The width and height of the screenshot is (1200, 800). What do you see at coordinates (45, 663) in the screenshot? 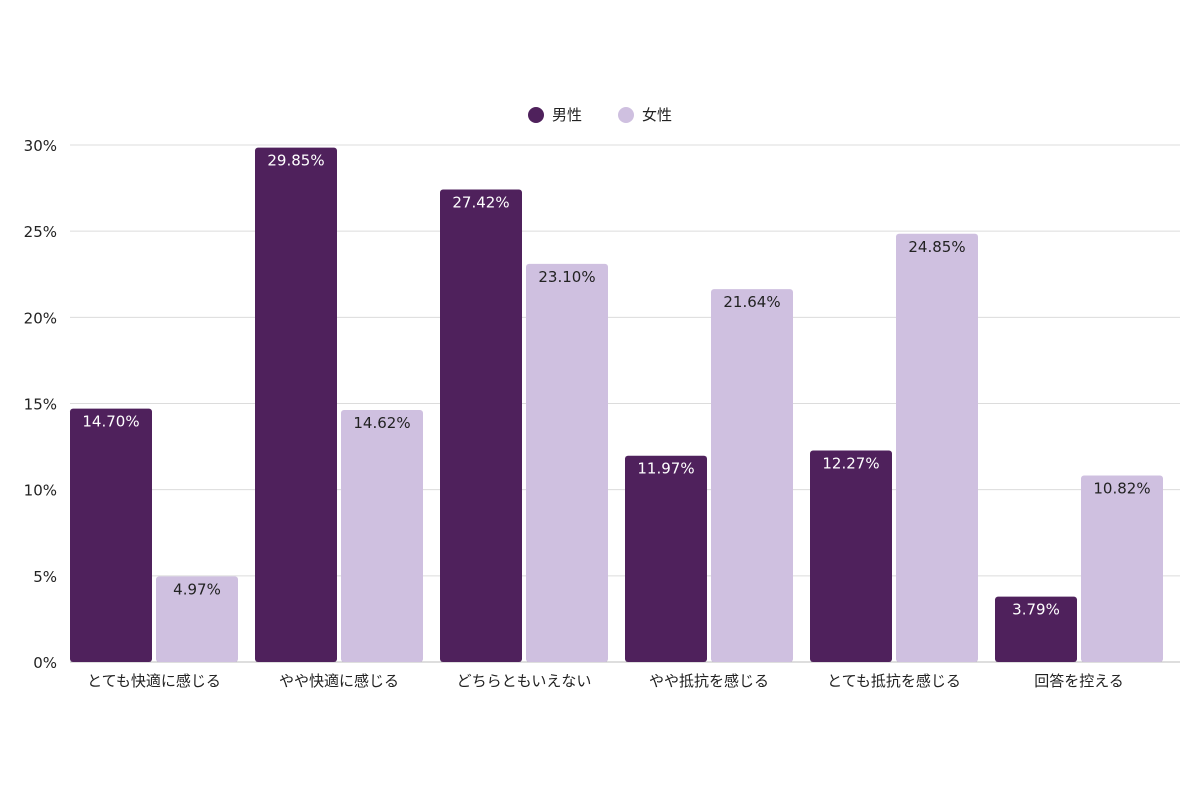
I see `y-tick-label: 0%` at bounding box center [45, 663].